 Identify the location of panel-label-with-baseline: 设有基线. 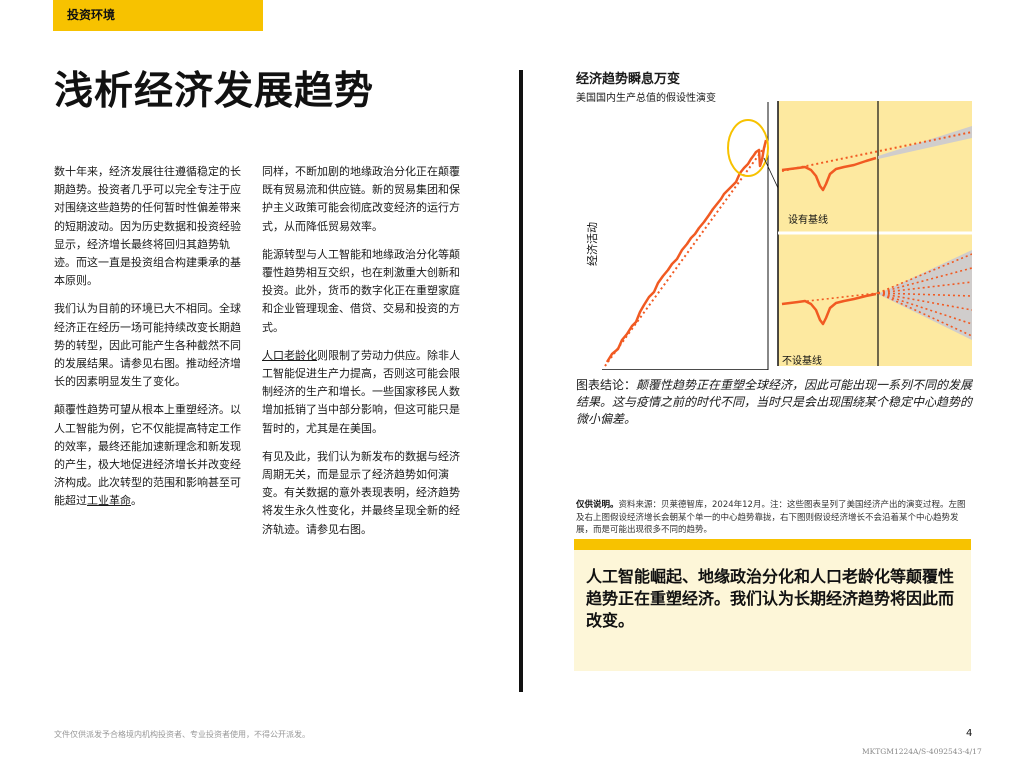
(808, 219).